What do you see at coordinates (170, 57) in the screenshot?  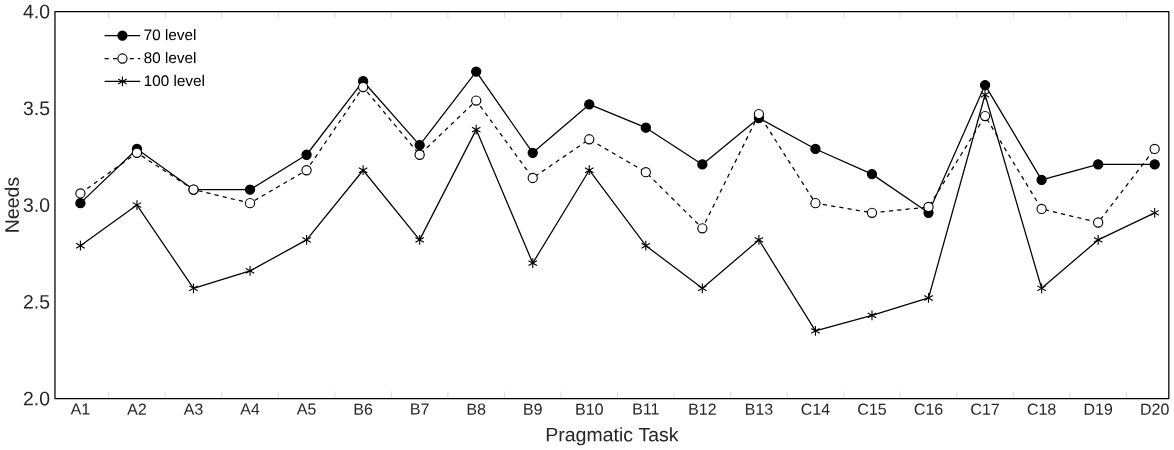 I see `legend-label: 80 level` at bounding box center [170, 57].